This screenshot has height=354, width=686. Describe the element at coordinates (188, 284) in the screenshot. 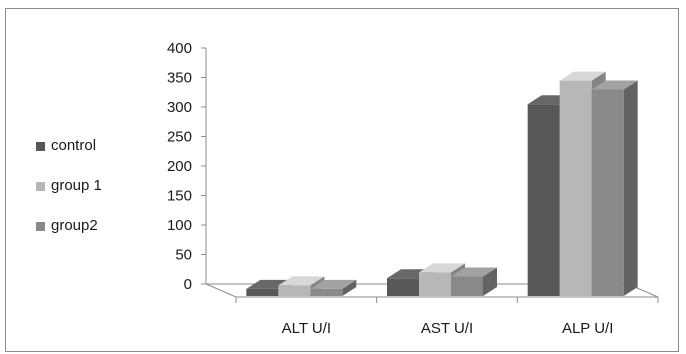

I see `y-tick-label-0: 0` at that location.